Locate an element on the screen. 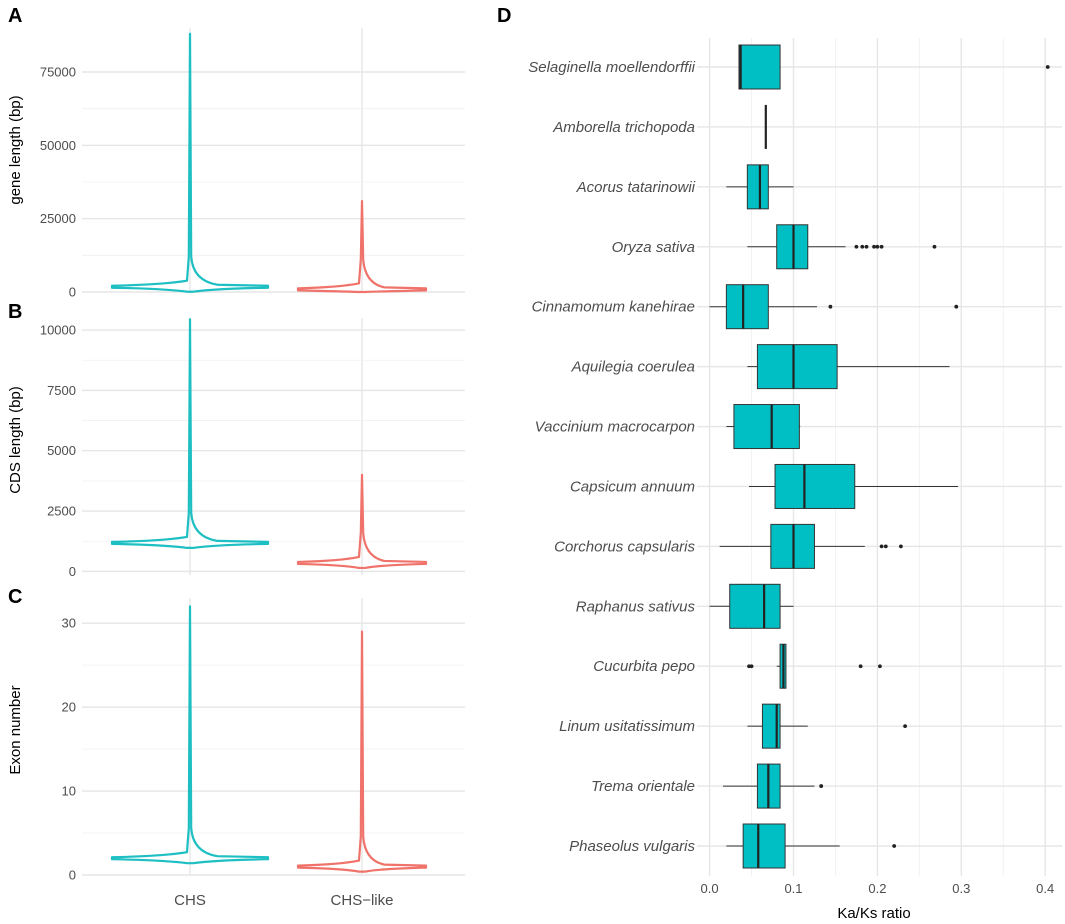  panel-b-letter: B is located at coordinates (15, 312).